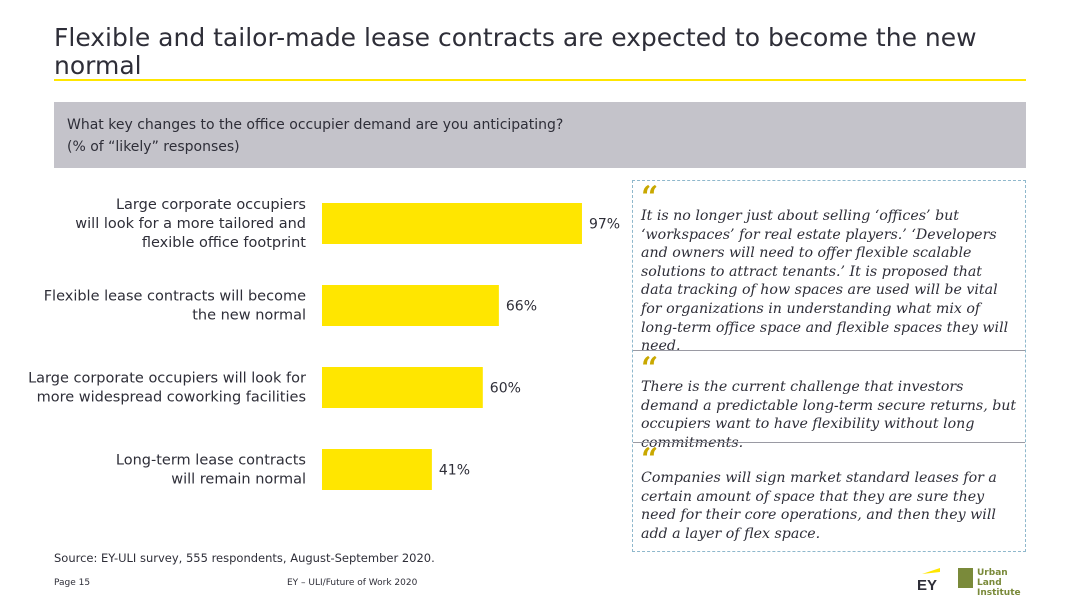 This screenshot has height=607, width=1080. Describe the element at coordinates (927, 584) in the screenshot. I see `ey-logo-text: EY` at that location.